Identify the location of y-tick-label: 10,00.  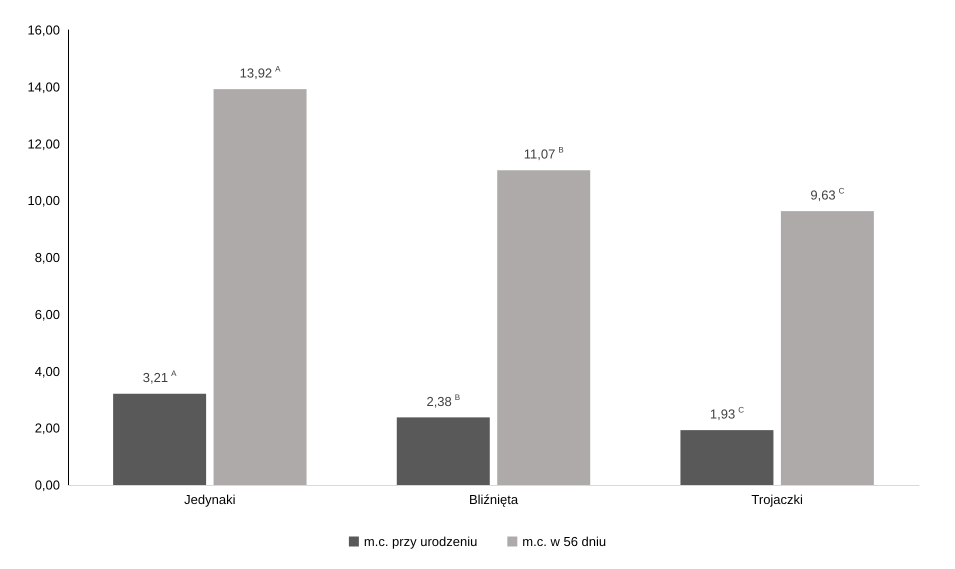
(43, 200).